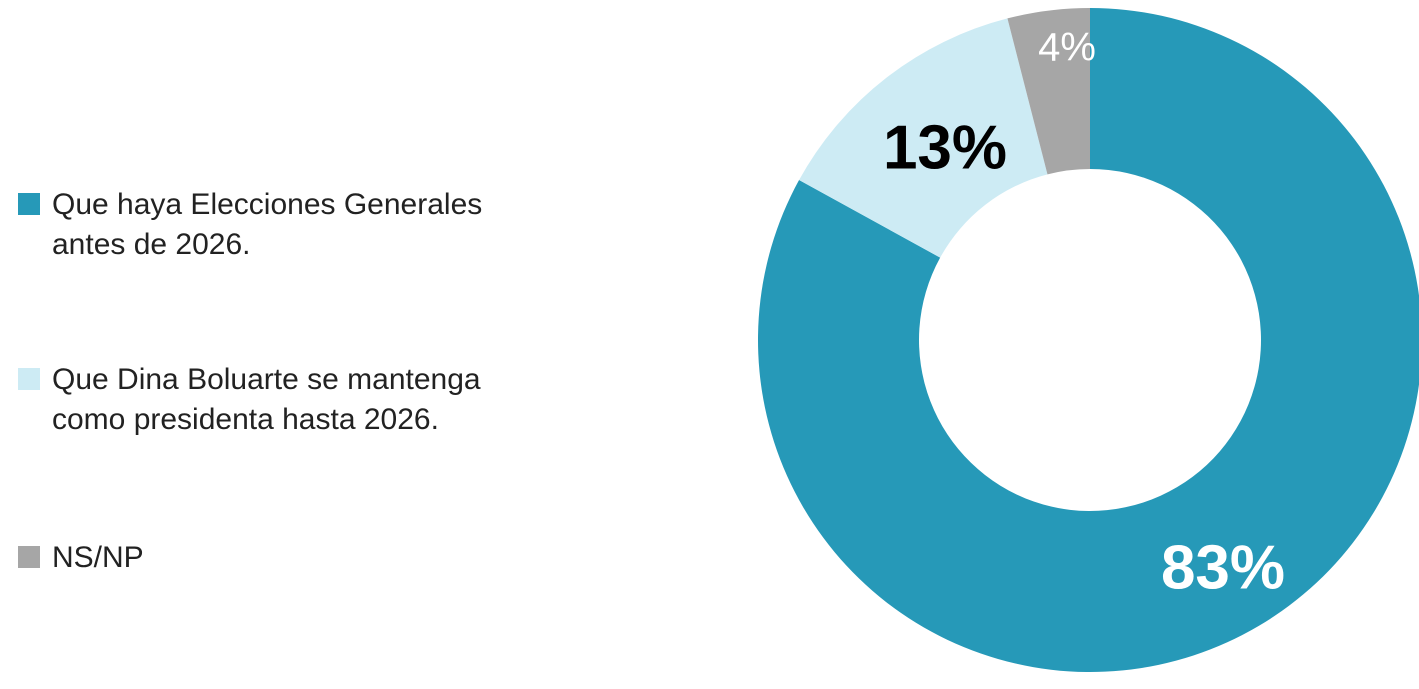 The height and width of the screenshot is (689, 1419). What do you see at coordinates (1223, 567) in the screenshot?
I see `value-label: 83%` at bounding box center [1223, 567].